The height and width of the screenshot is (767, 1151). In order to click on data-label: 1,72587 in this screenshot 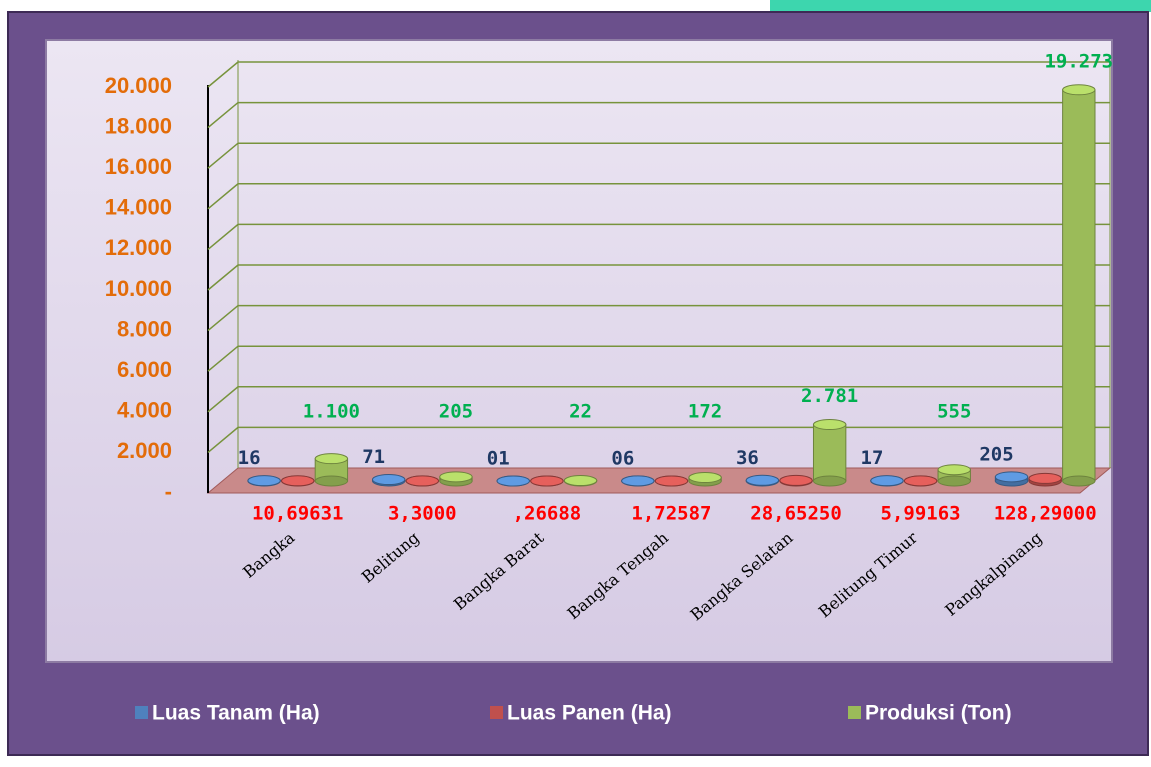, I will do `click(671, 514)`.